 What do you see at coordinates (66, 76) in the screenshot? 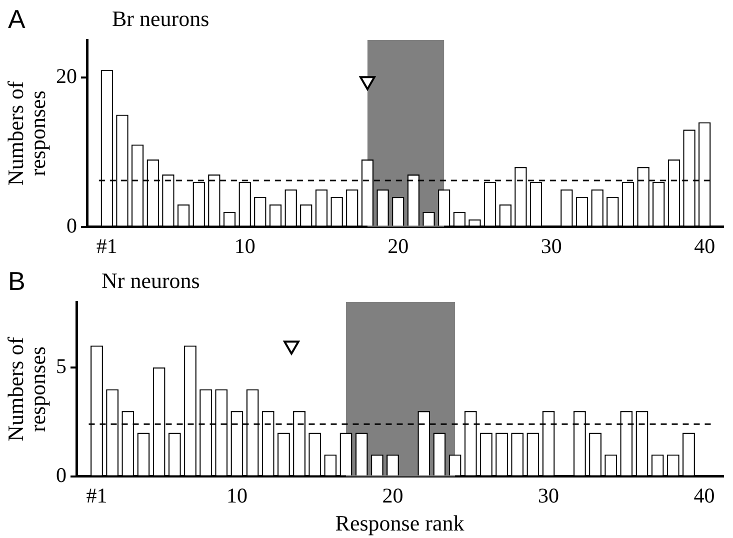
I see `y-tick-label: 20` at bounding box center [66, 76].